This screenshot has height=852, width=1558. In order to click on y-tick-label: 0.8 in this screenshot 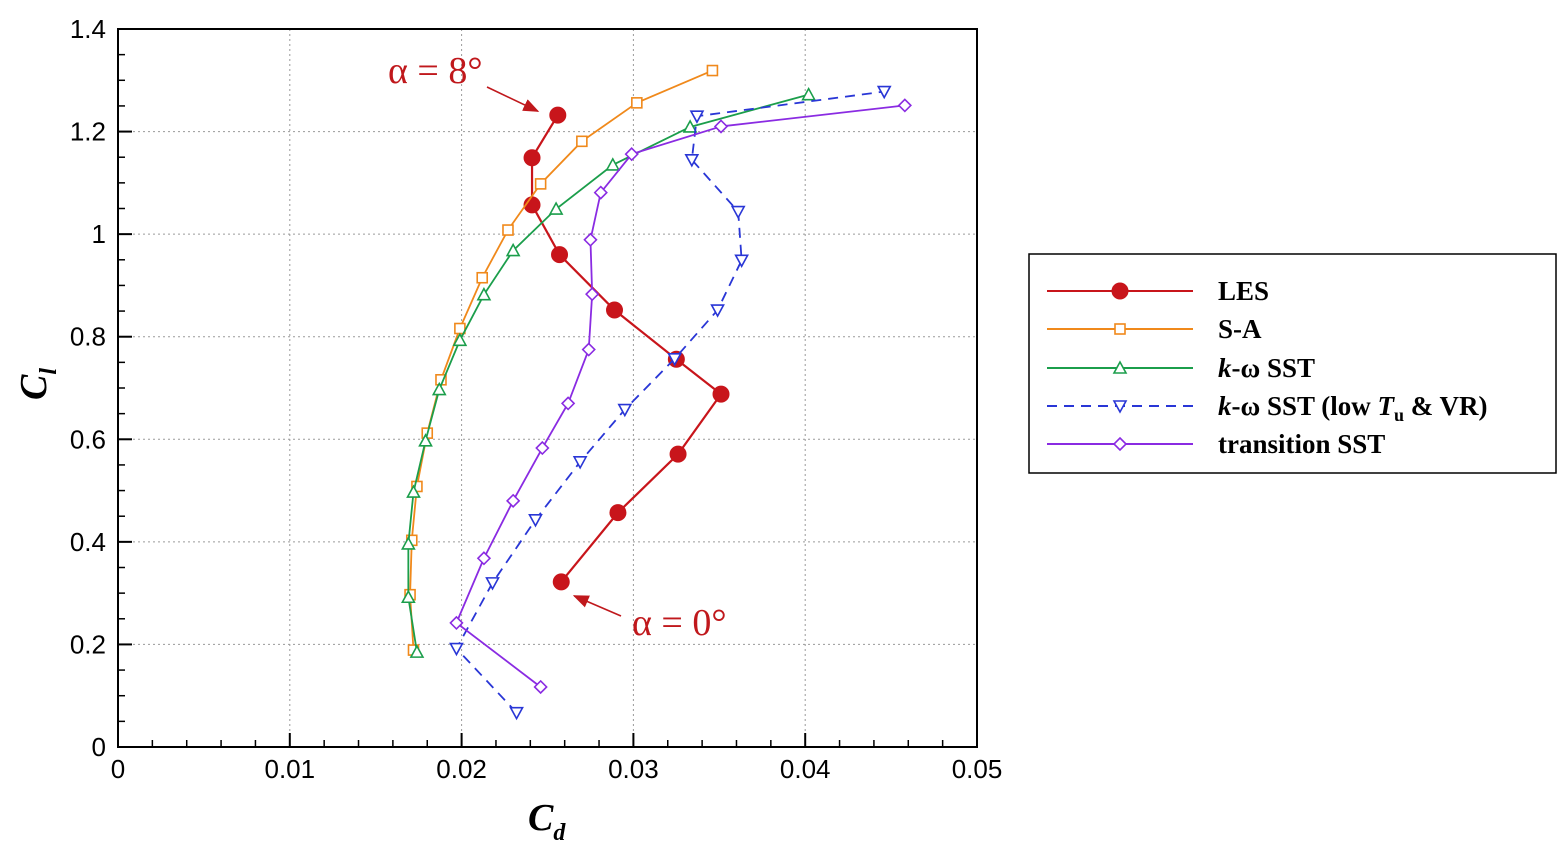, I will do `click(88, 337)`.